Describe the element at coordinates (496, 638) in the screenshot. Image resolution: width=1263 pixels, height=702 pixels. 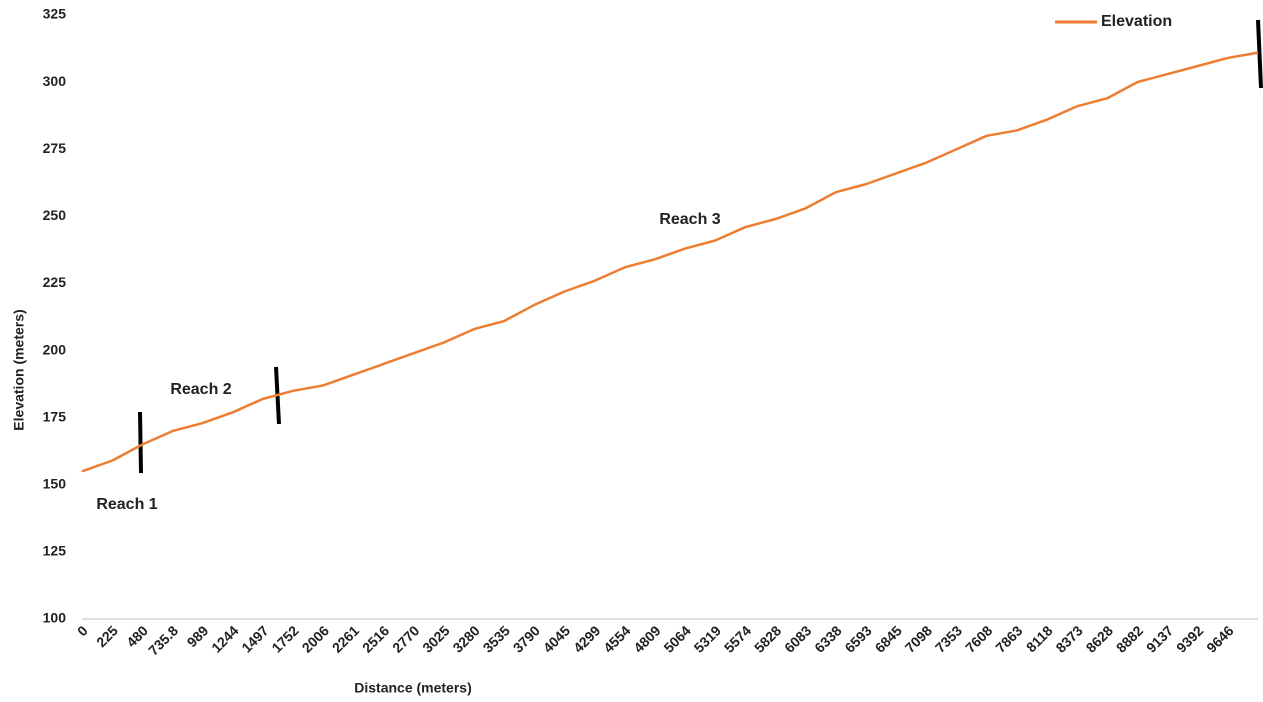
I see `x-tick-label: 3535` at that location.